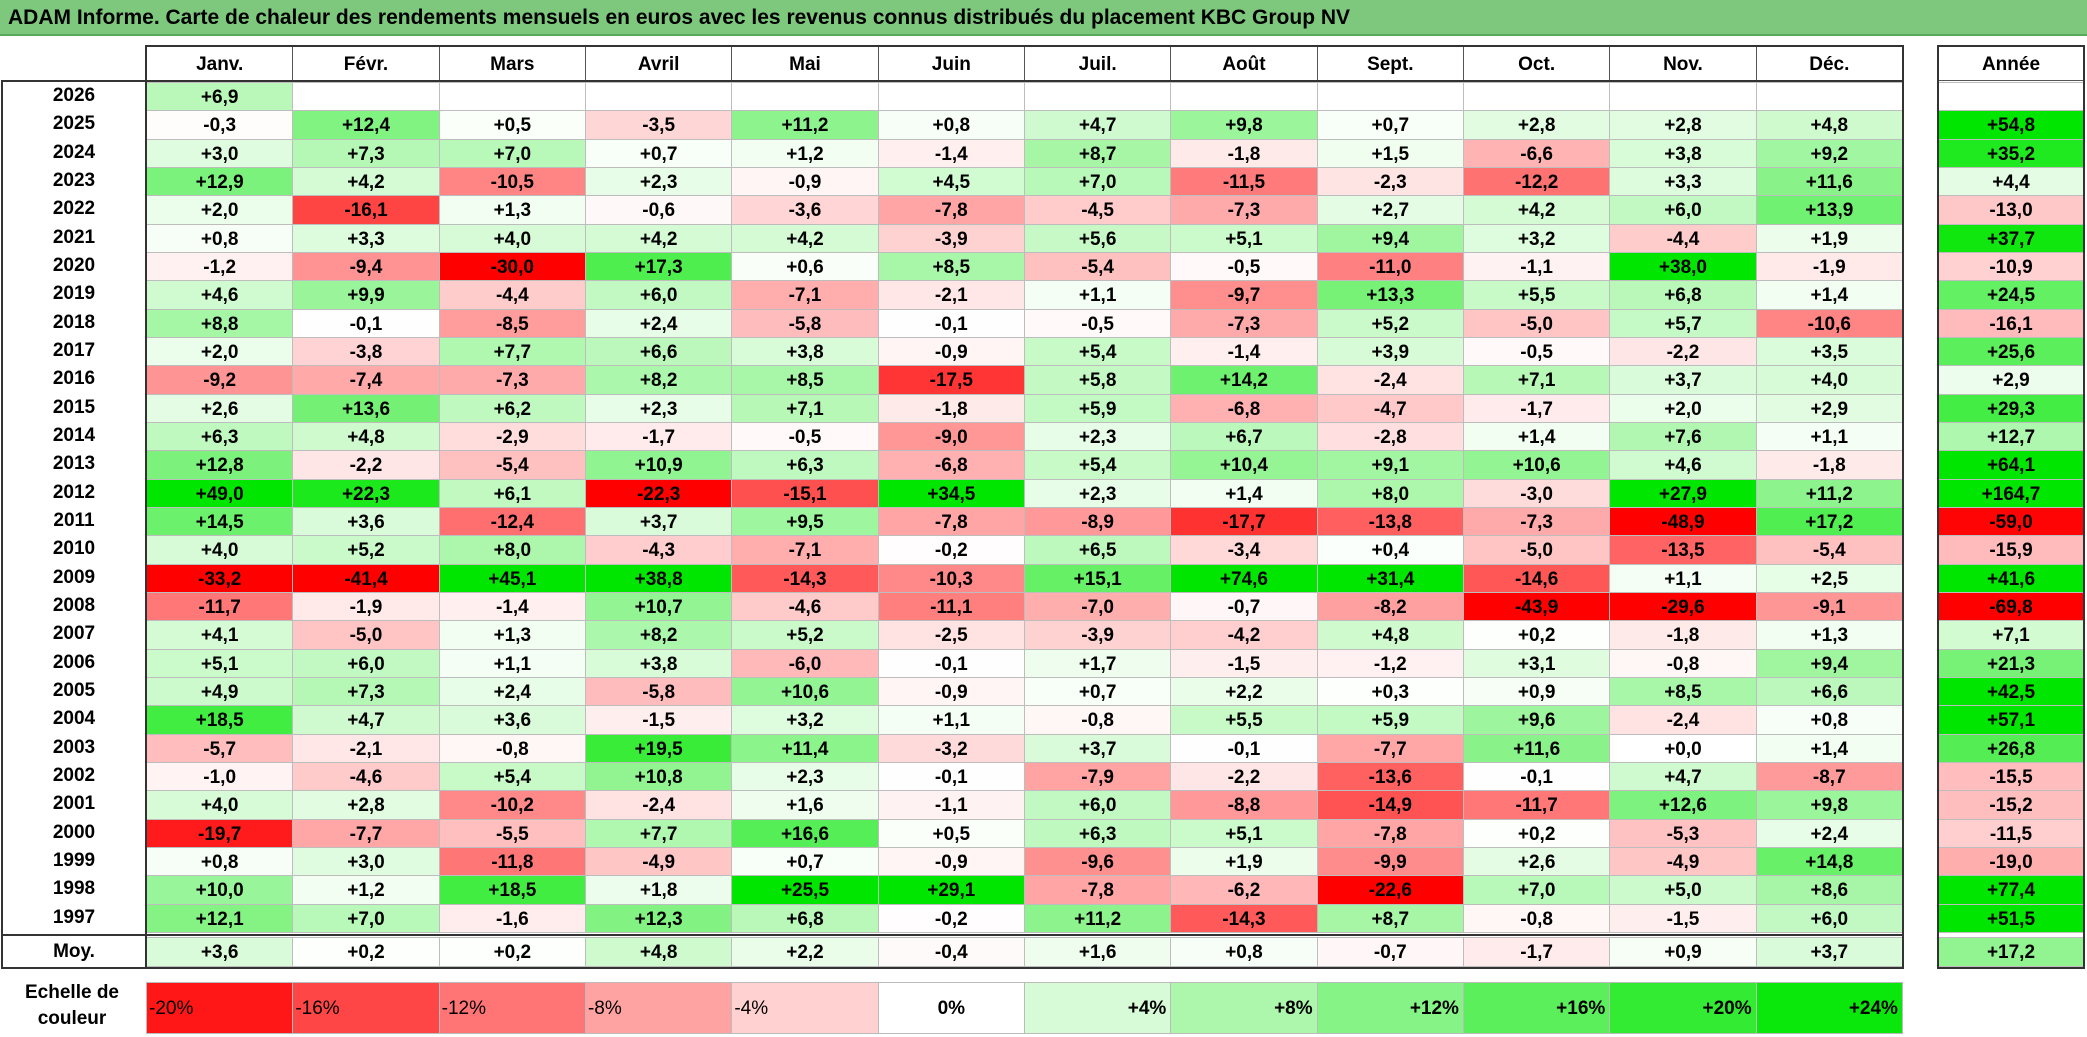 This screenshot has height=1037, width=2087. Describe the element at coordinates (951, 1008) in the screenshot. I see `color-scale-stop: 0%` at that location.